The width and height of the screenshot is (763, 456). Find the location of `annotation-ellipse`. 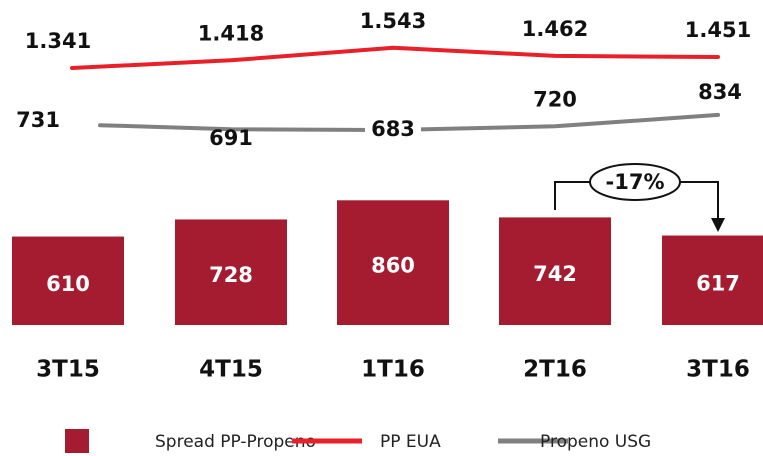

annotation-ellipse is located at coordinates (635, 182).